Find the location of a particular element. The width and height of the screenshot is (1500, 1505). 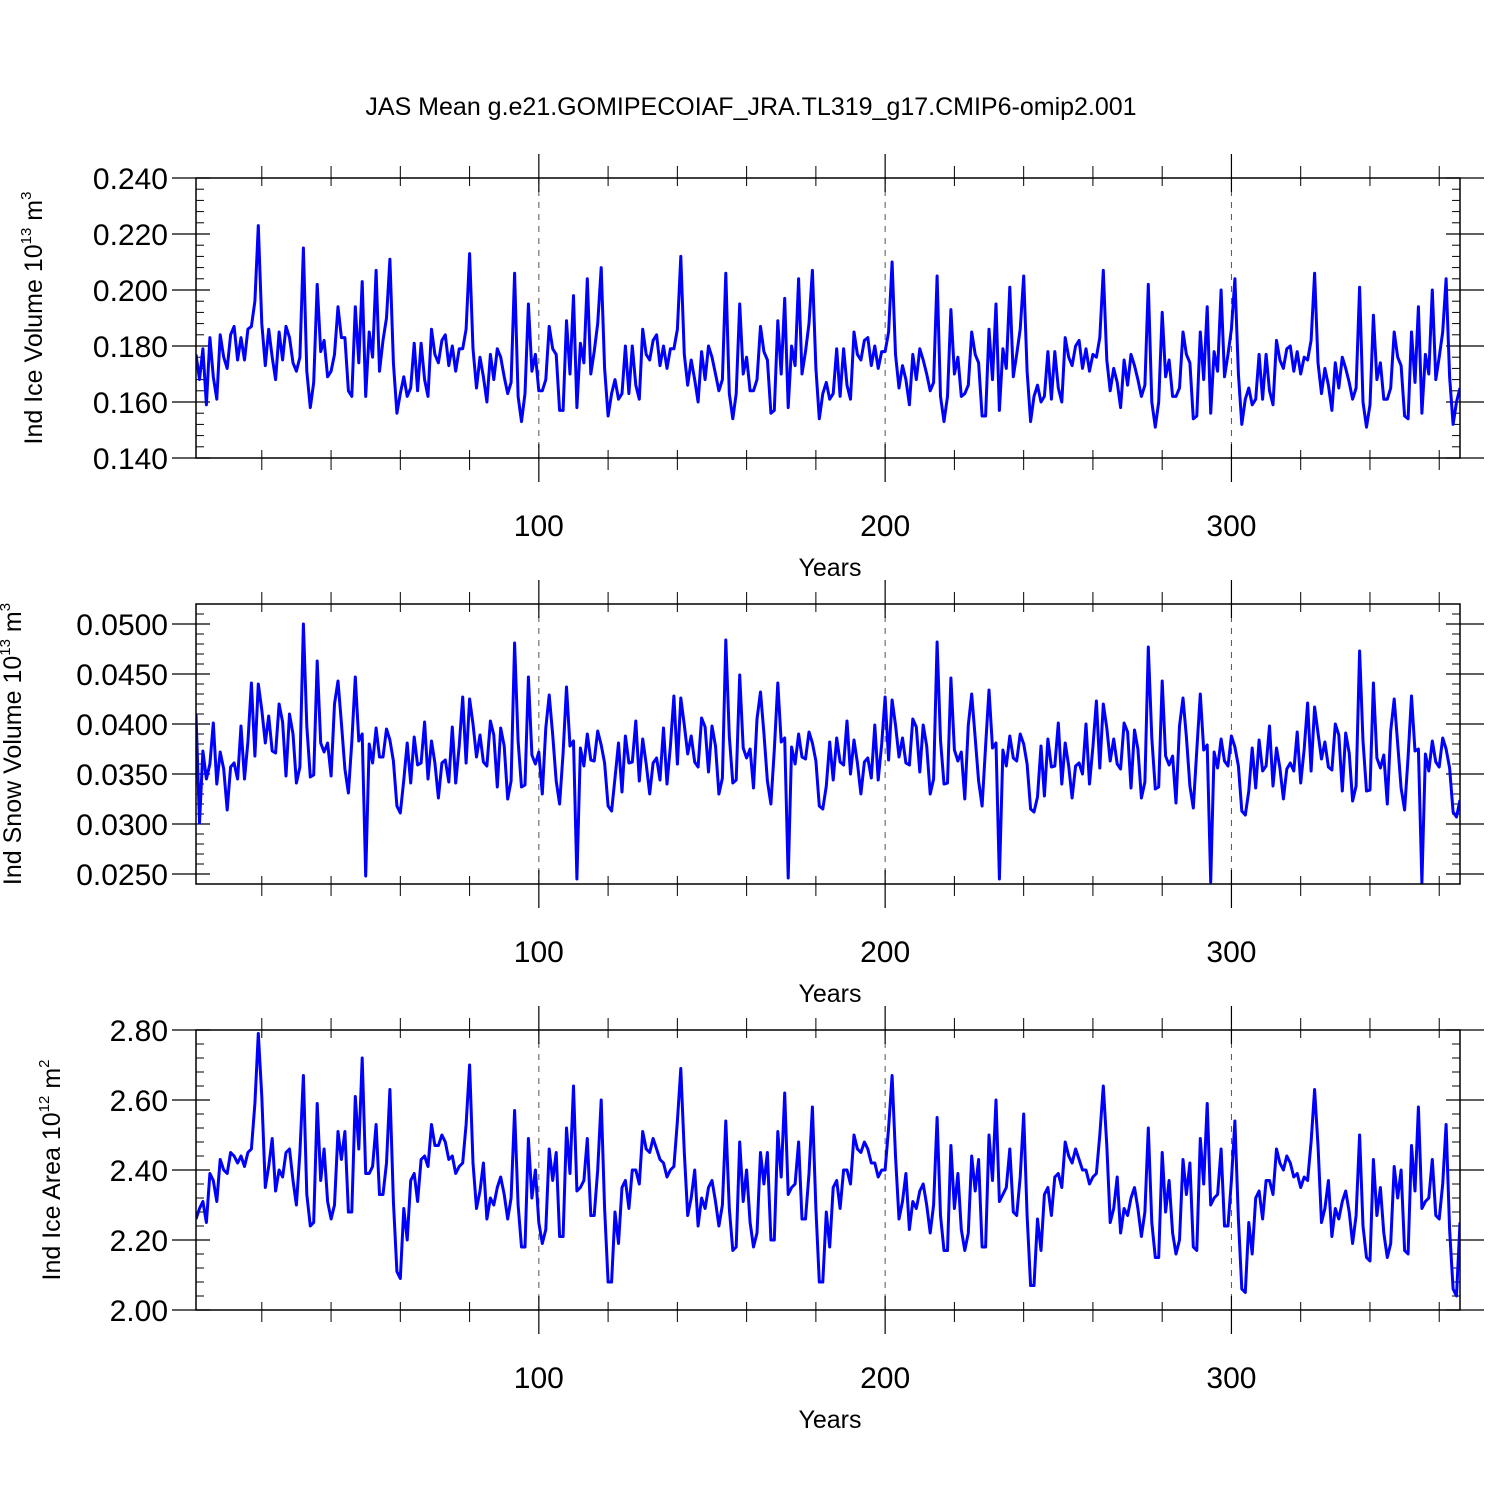

y-tick-label: 2.80 is located at coordinates (139, 1031).